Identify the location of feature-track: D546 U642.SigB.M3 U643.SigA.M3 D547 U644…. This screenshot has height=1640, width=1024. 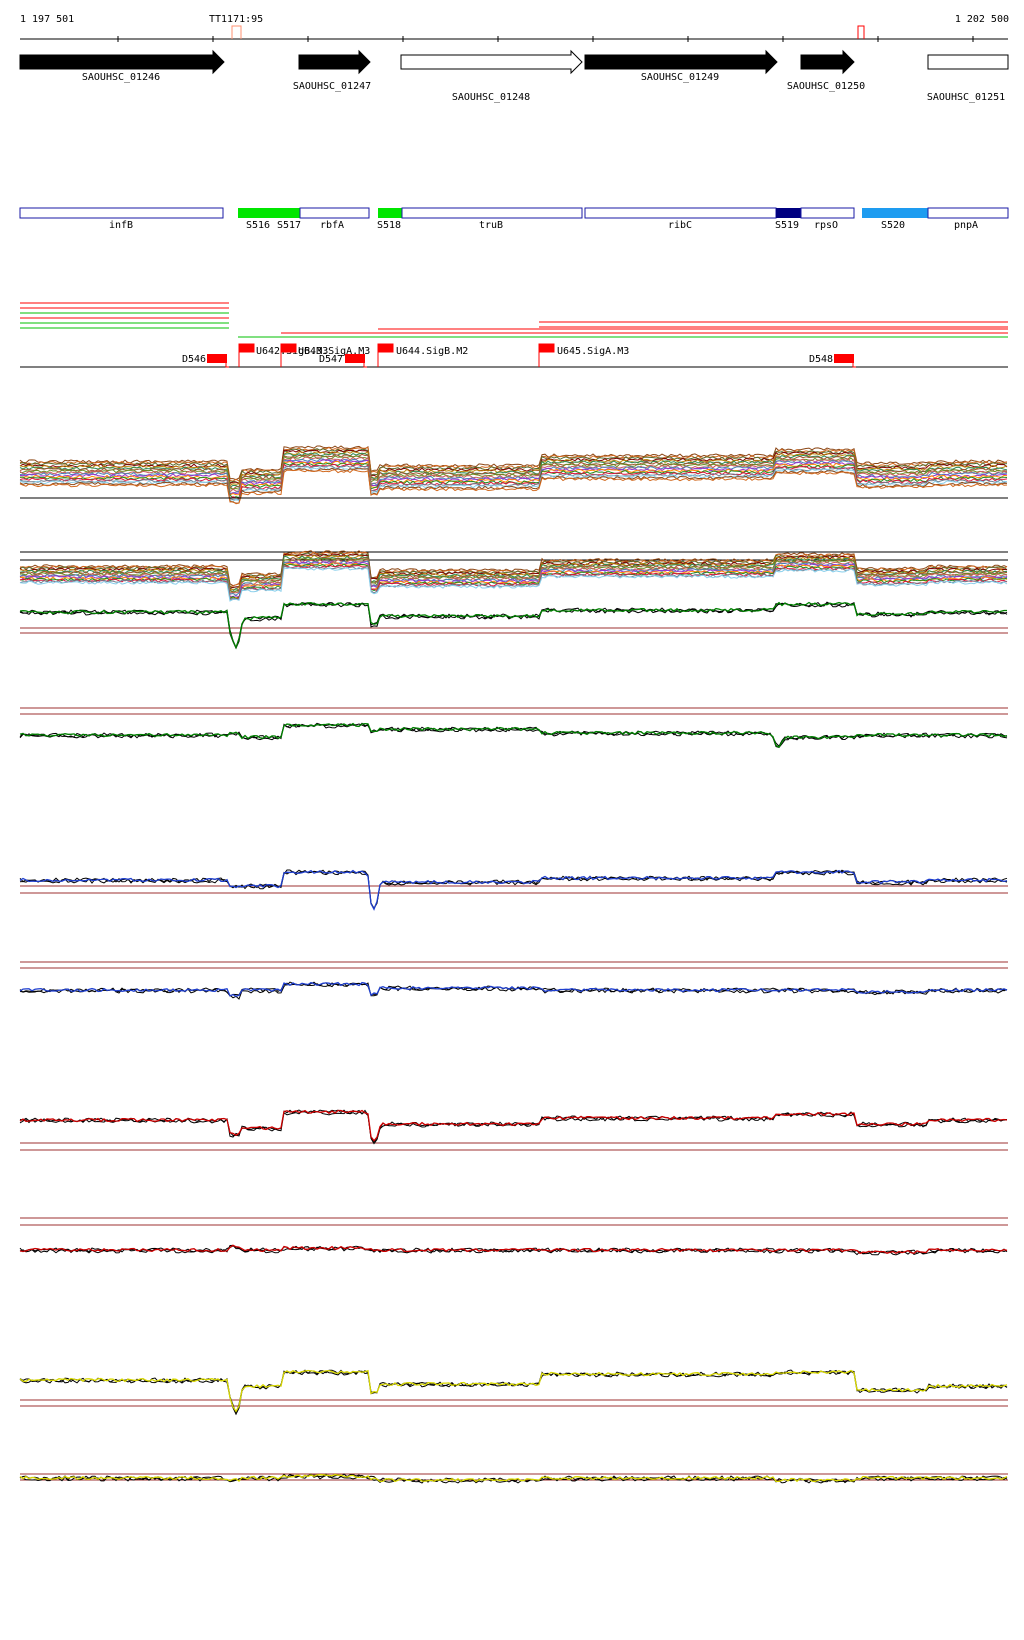
(514, 355).